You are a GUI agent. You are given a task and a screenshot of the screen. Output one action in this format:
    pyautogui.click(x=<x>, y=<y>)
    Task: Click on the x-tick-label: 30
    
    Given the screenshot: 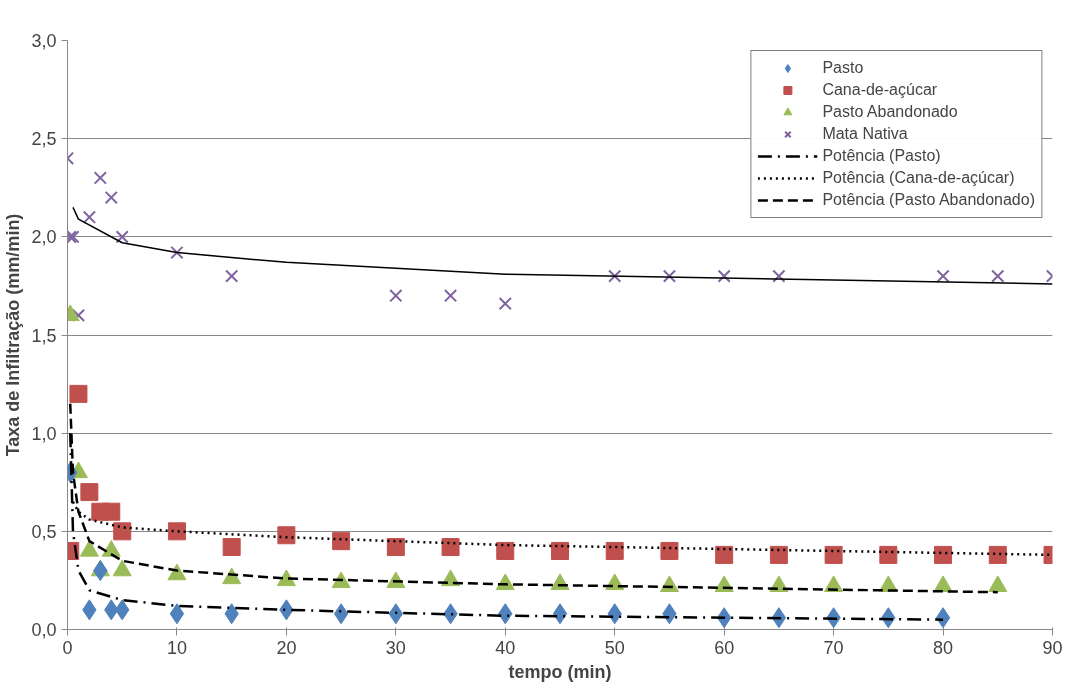 What is the action you would take?
    pyautogui.click(x=395, y=647)
    